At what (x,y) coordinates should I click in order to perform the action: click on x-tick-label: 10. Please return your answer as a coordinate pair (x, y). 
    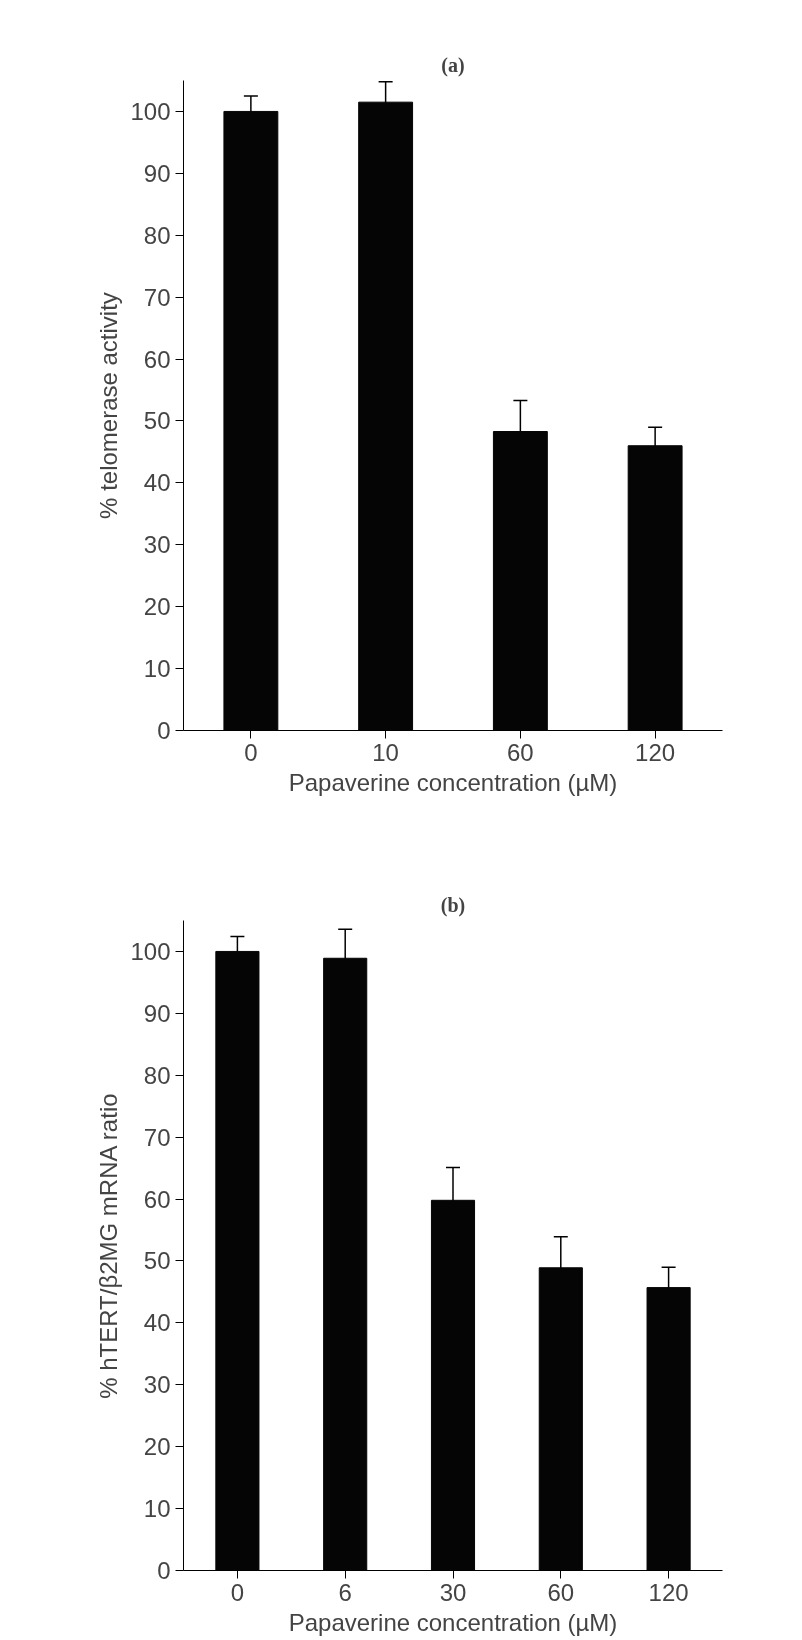
    Looking at the image, I should click on (385, 752).